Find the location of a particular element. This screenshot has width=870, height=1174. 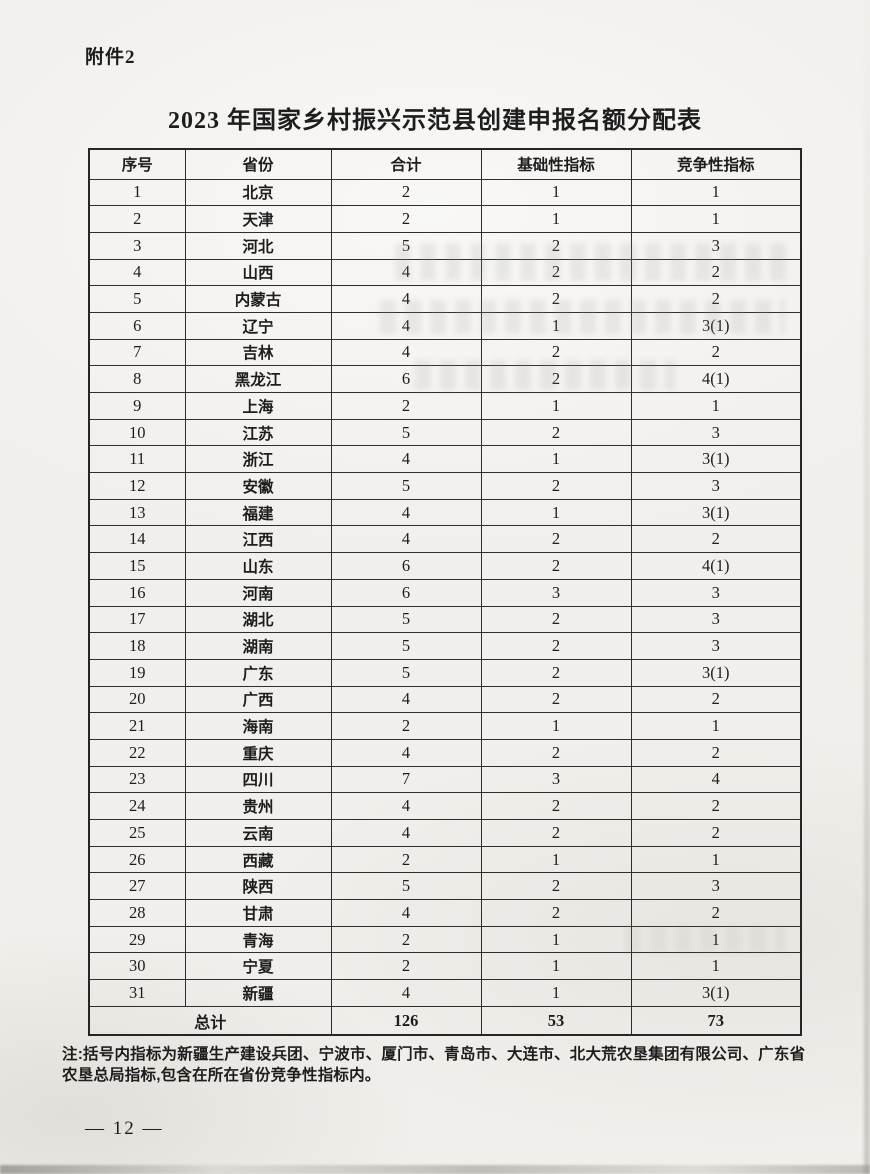

table-row: 14 江西 4 2 2 is located at coordinates (445, 539).